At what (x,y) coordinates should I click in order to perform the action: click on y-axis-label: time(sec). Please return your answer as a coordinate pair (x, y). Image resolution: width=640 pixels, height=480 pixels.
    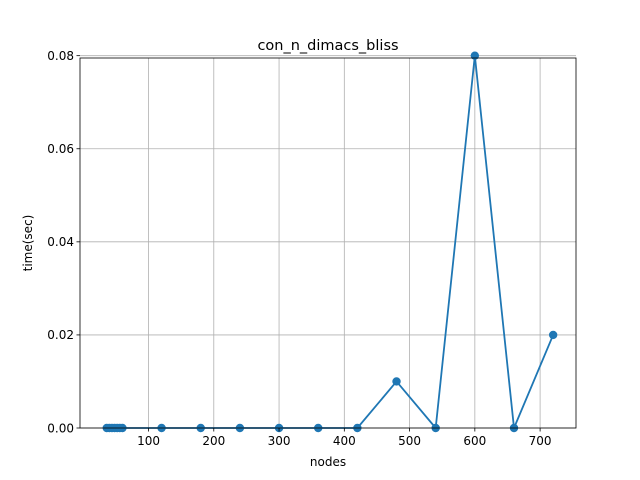
    Looking at the image, I should click on (28, 243).